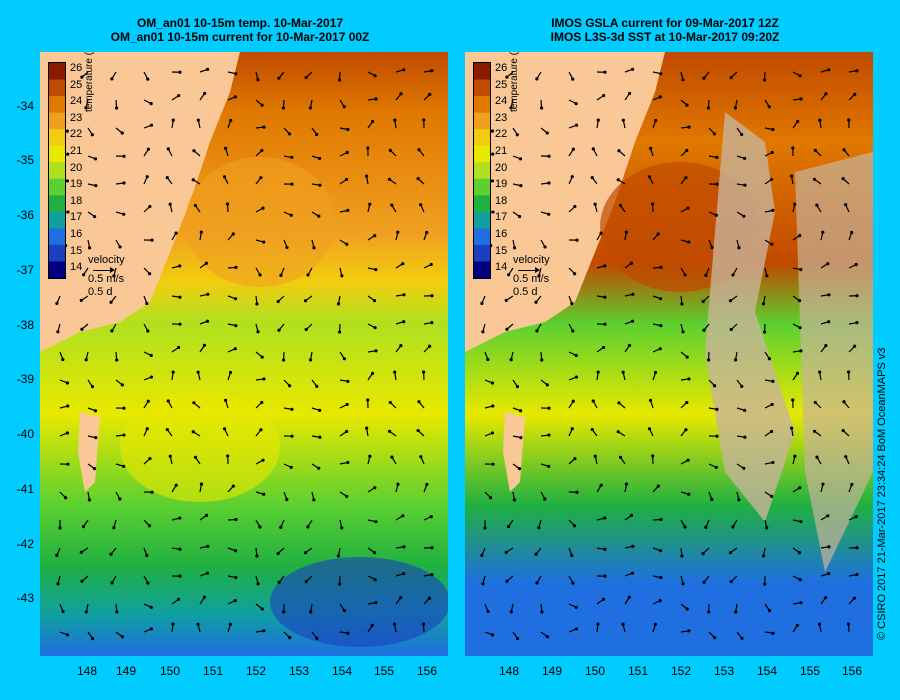 This screenshot has height=700, width=900. I want to click on latitude-label: -42, so click(25, 544).